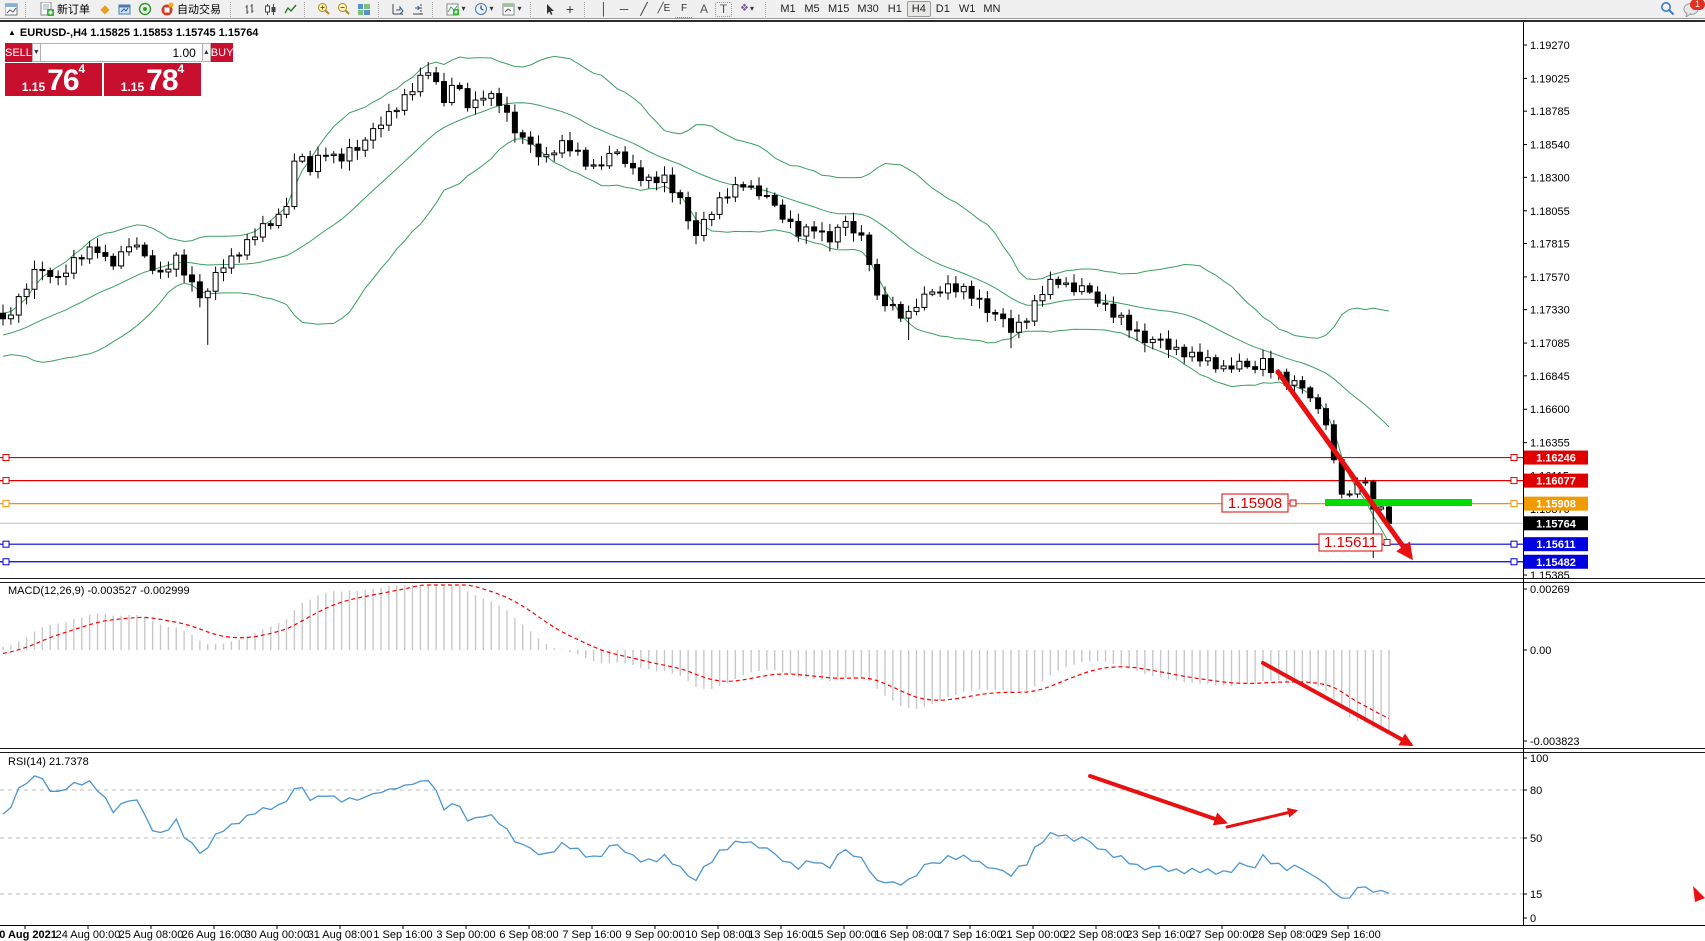 The image size is (1705, 941). Describe the element at coordinates (463, 8) in the screenshot. I see `caret-down-icon: ▾` at that location.